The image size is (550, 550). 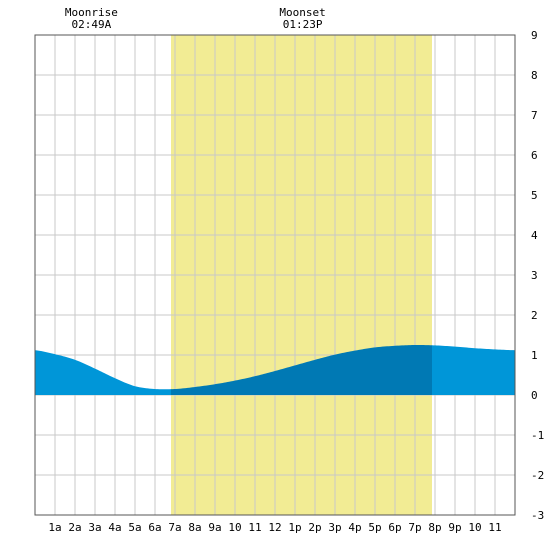 I want to click on x-tick-label: 9p, so click(x=454, y=527).